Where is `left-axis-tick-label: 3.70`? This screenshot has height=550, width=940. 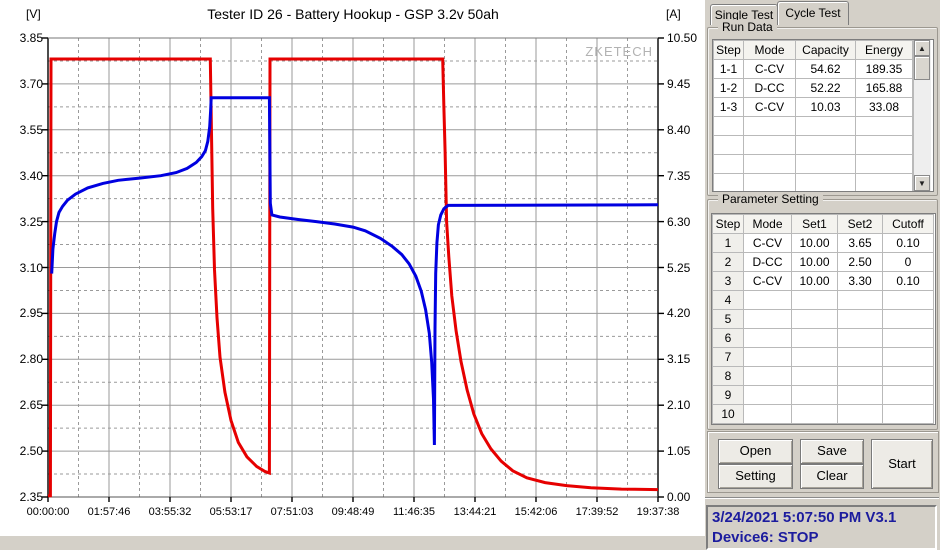
left-axis-tick-label: 3.70 is located at coordinates (31, 83).